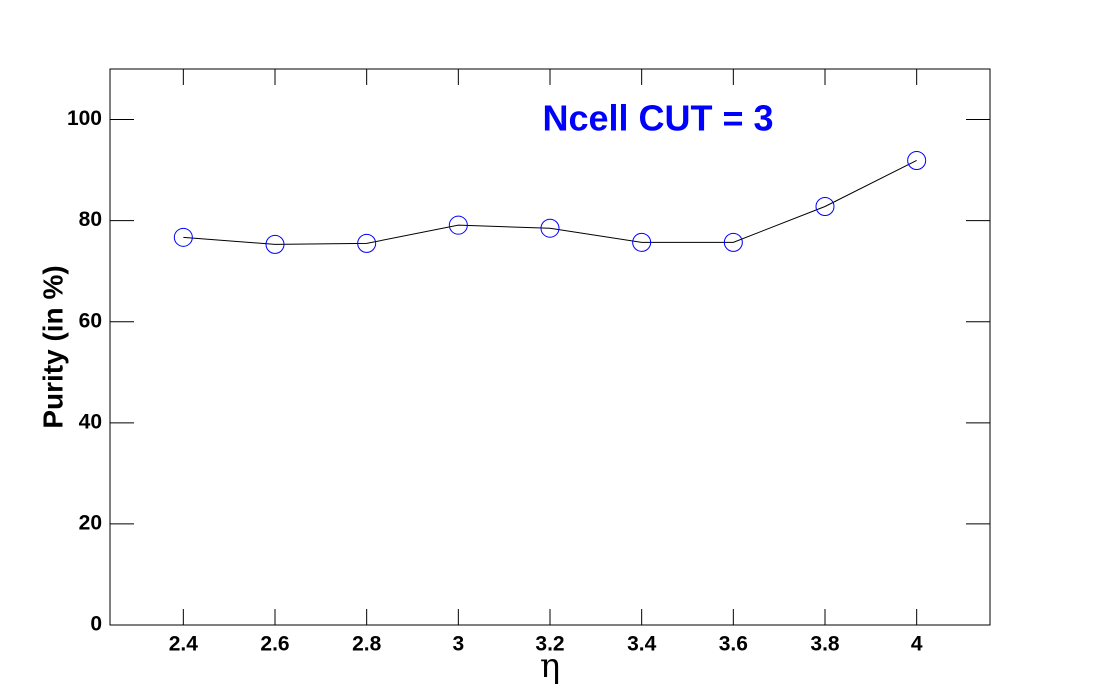  What do you see at coordinates (549, 644) in the screenshot?
I see `x-tick-label: 3.2` at bounding box center [549, 644].